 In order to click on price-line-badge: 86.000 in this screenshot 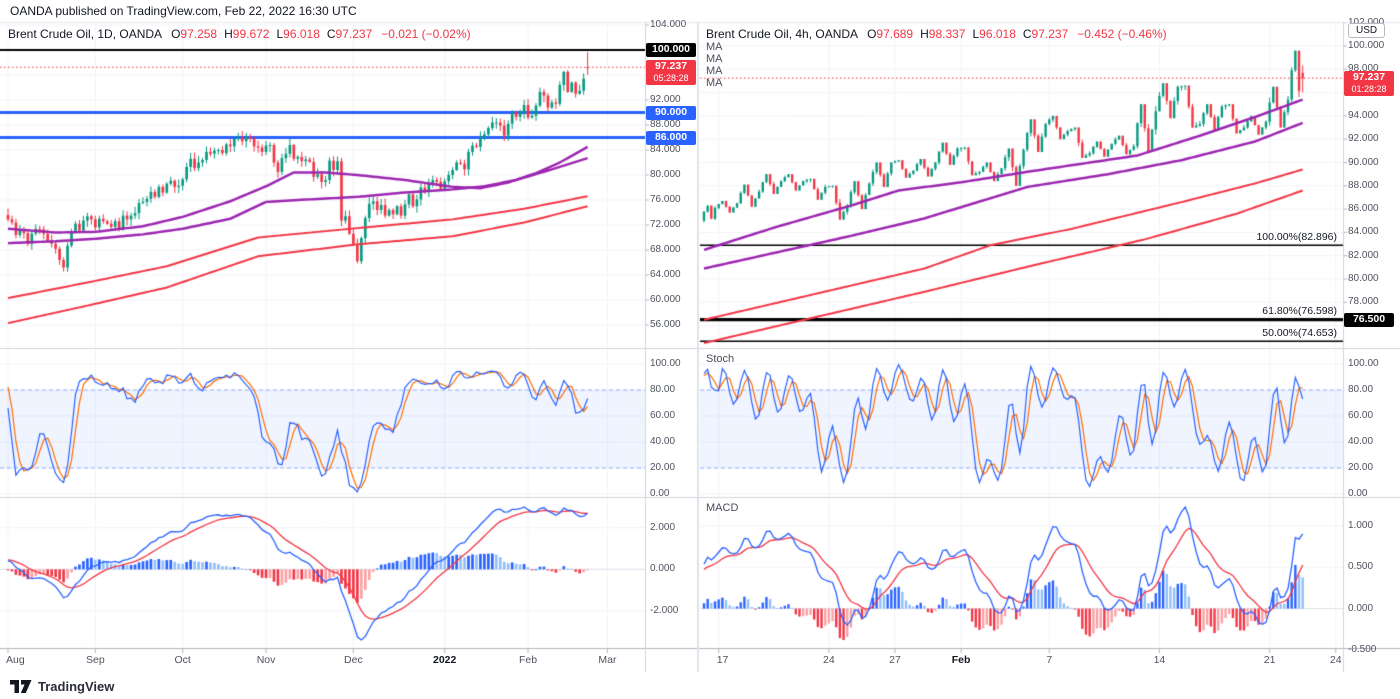, I will do `click(671, 137)`.